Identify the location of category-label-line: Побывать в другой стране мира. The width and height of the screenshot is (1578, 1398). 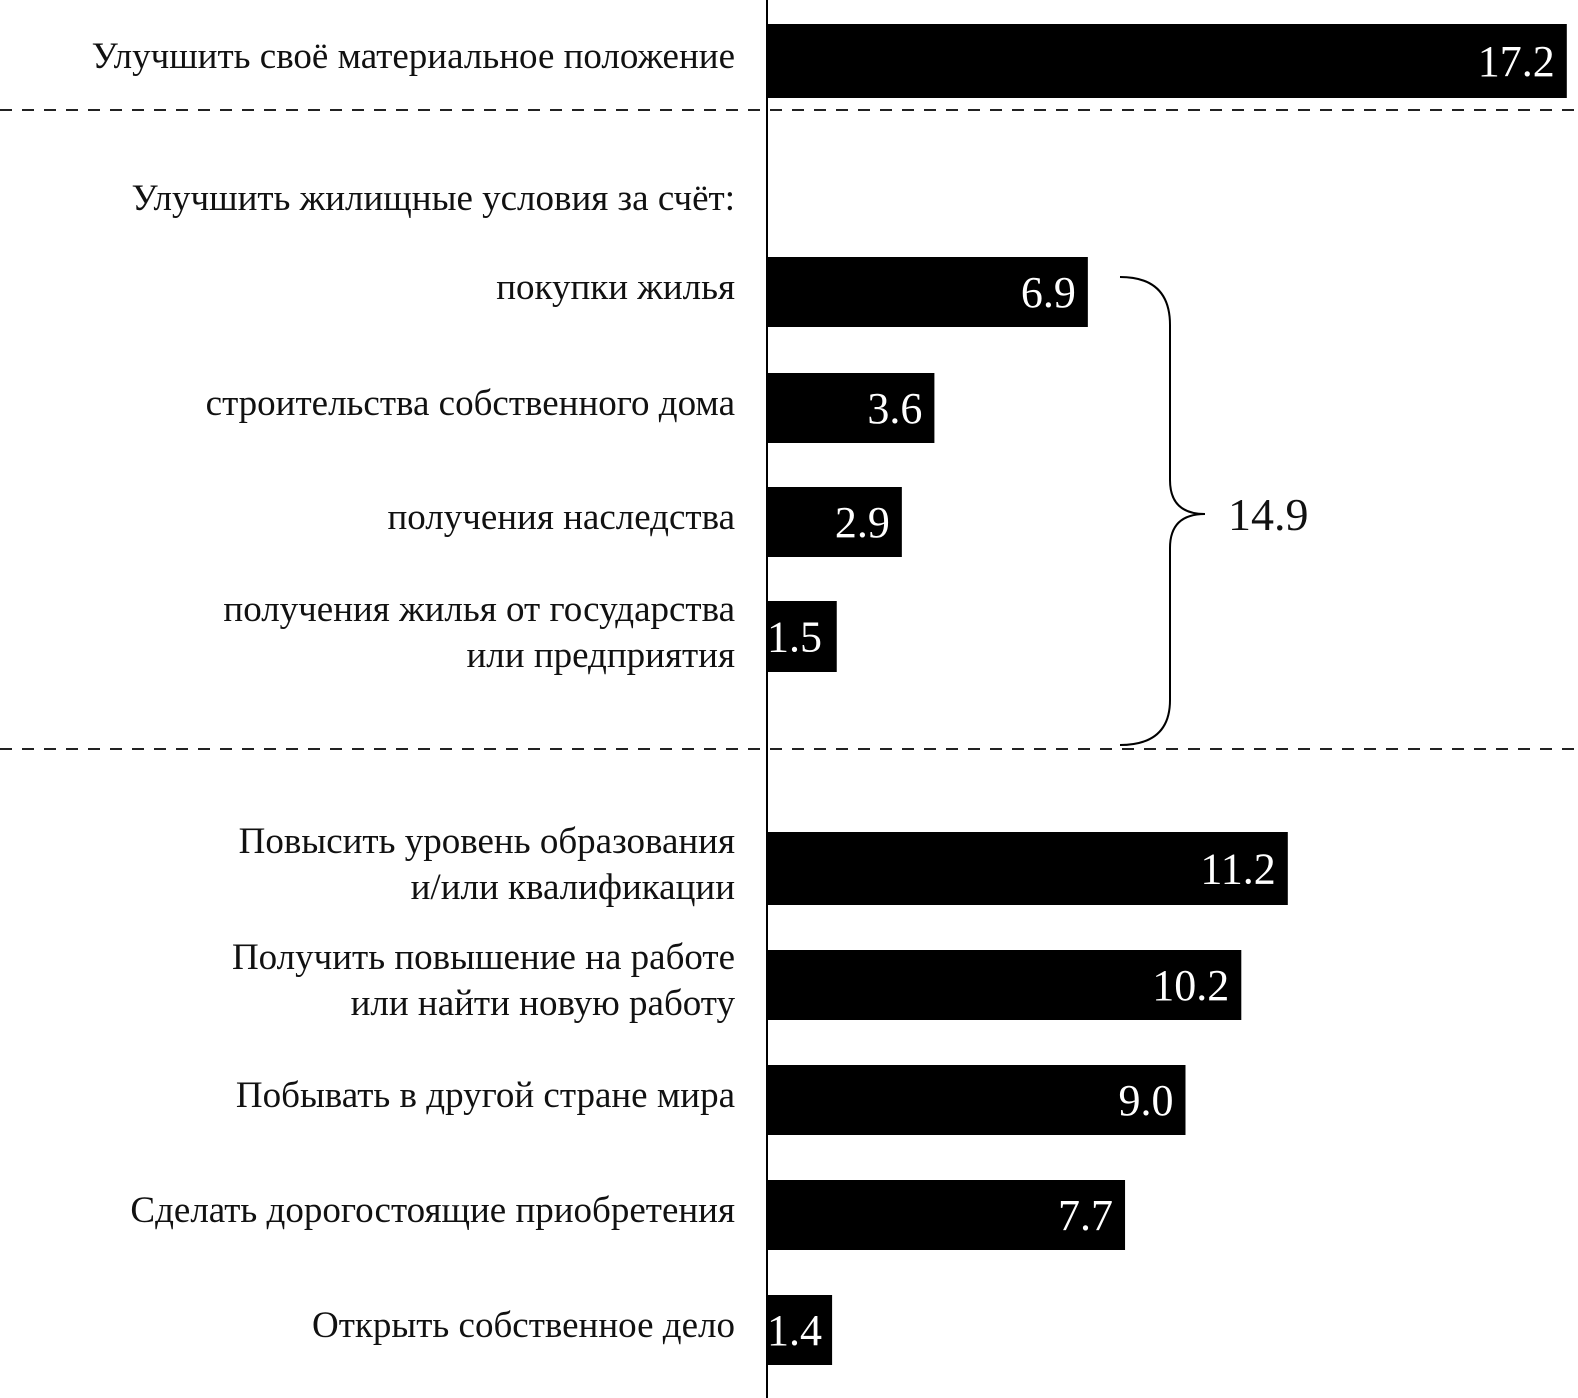
(485, 1095).